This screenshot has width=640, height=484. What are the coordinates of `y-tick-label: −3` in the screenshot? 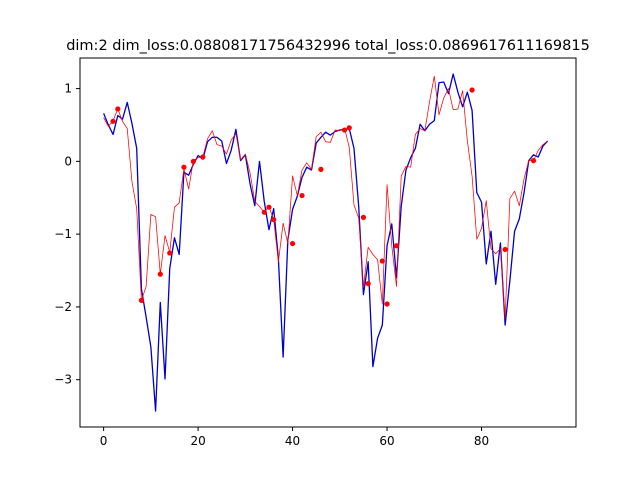 It's located at (63, 380).